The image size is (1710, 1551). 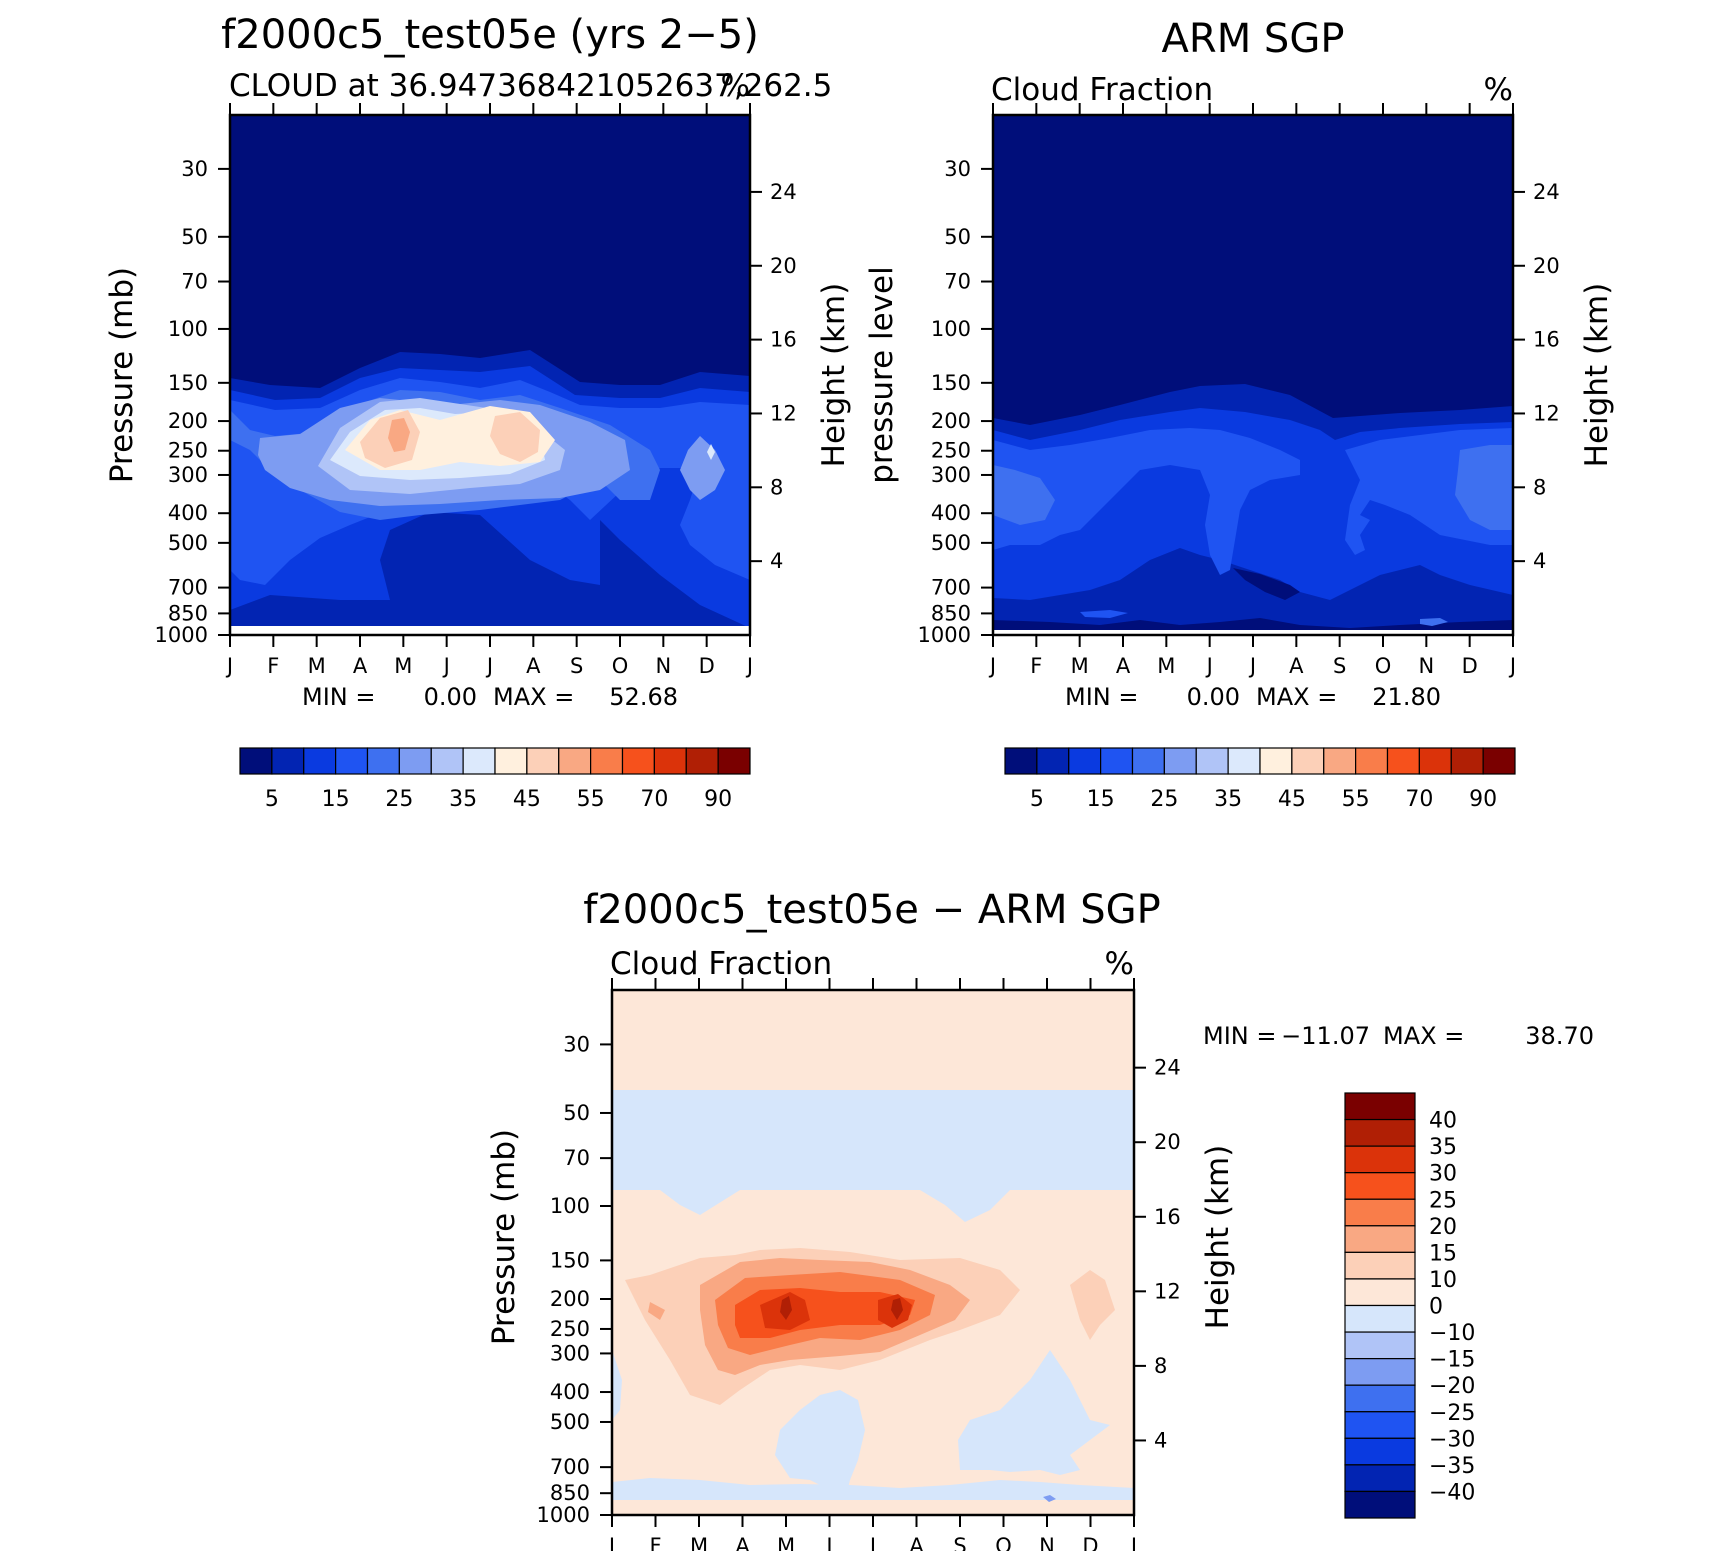 I want to click on panel1-surface-gap, so click(x=490, y=630).